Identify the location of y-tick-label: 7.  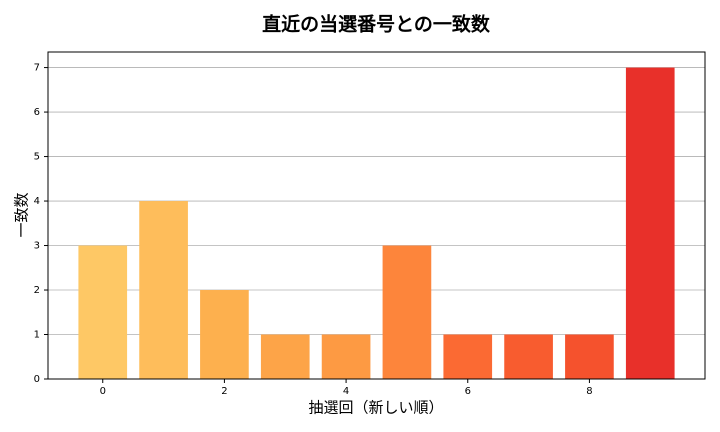
(37, 68).